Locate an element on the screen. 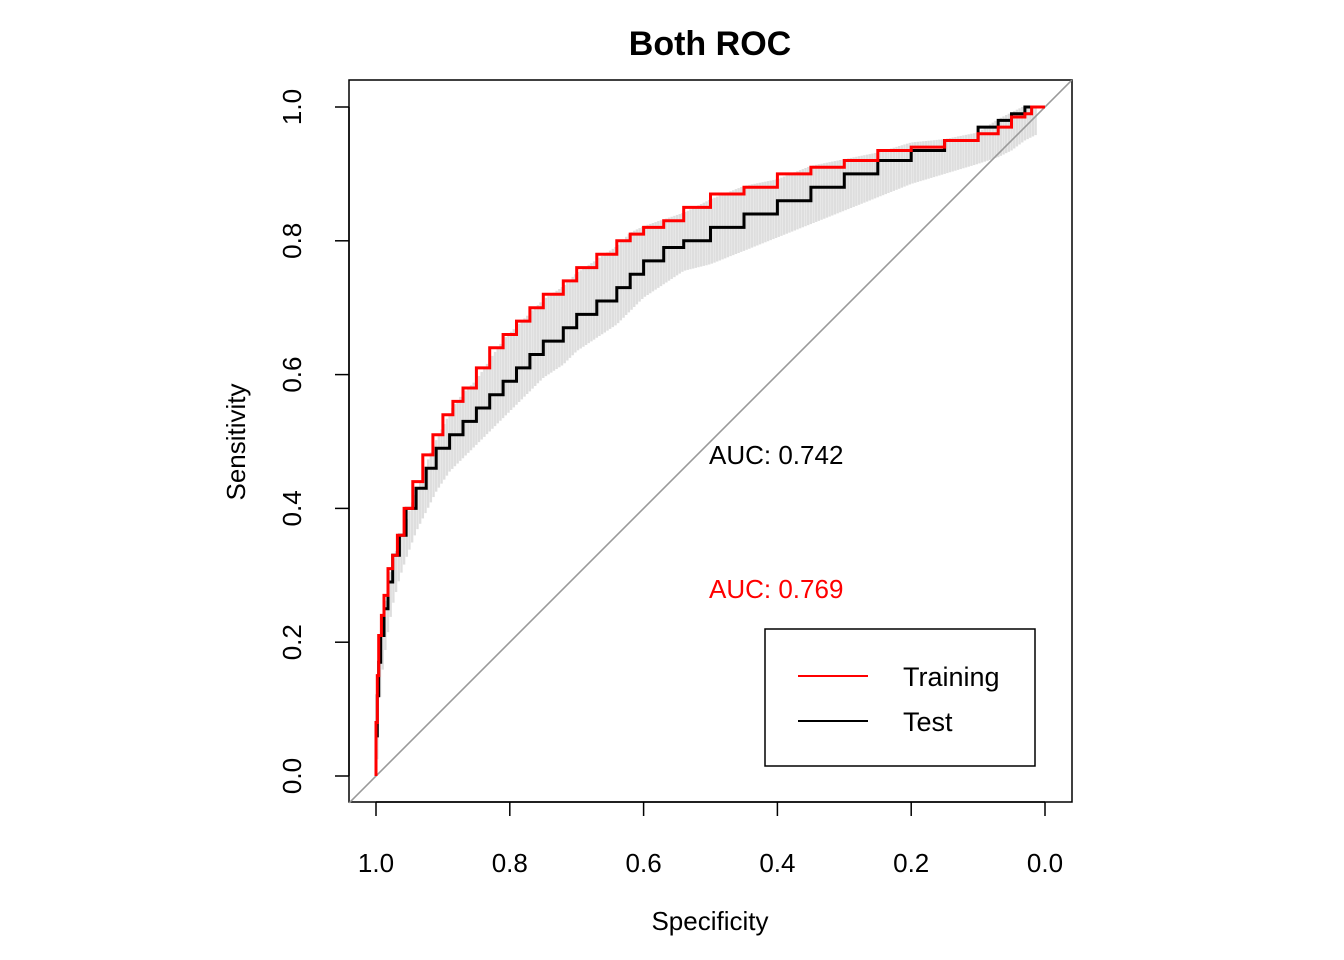 The height and width of the screenshot is (960, 1344). x-tick-label: 0.0 is located at coordinates (1045, 863).